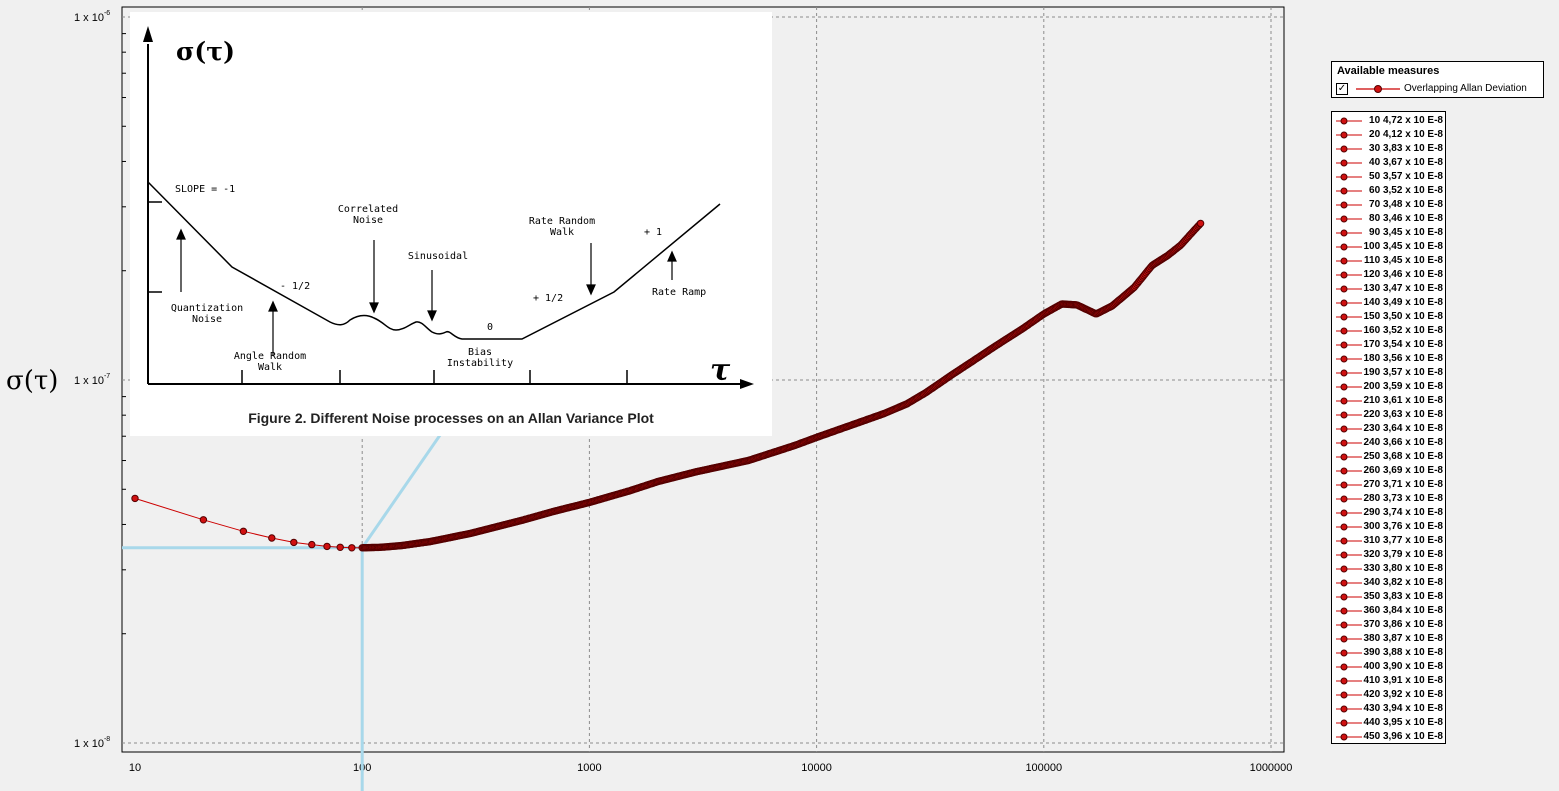 This screenshot has width=1559, height=791. What do you see at coordinates (1388, 149) in the screenshot?
I see `value-row: 30 3,83 x 10 E-8` at bounding box center [1388, 149].